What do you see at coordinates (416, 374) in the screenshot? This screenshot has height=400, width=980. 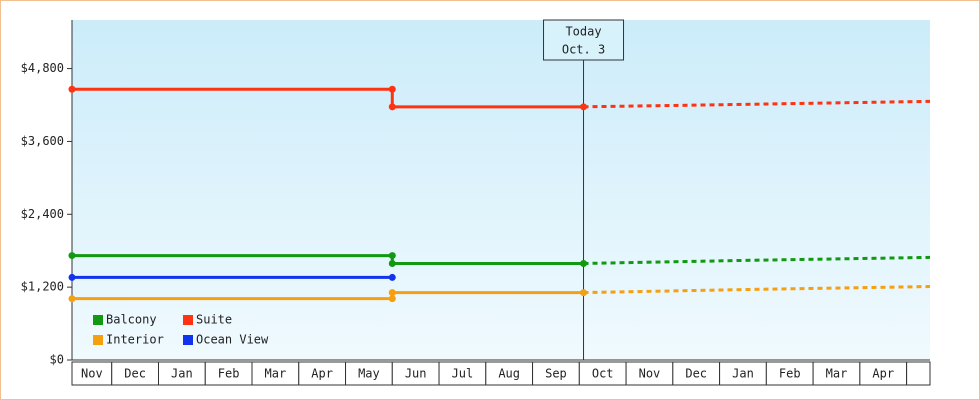 I see `x-tick-label: Jun` at bounding box center [416, 374].